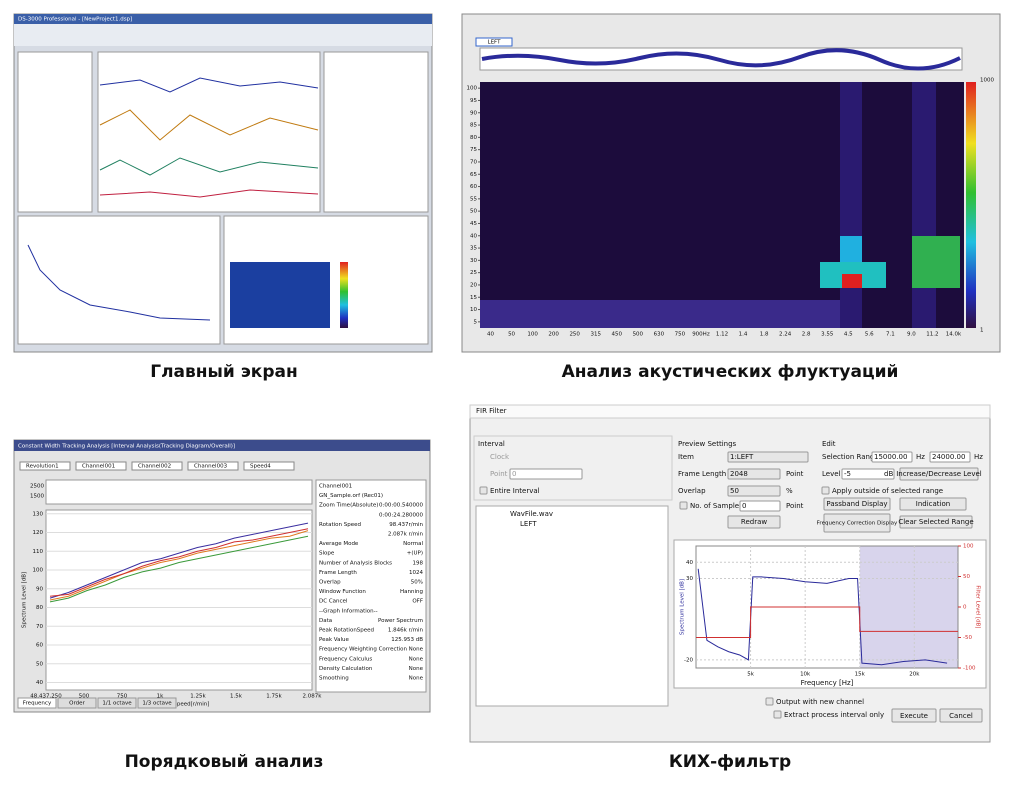 This screenshot has width=1024, height=793. I want to click on tab-label: 1/3 octave, so click(157, 704).